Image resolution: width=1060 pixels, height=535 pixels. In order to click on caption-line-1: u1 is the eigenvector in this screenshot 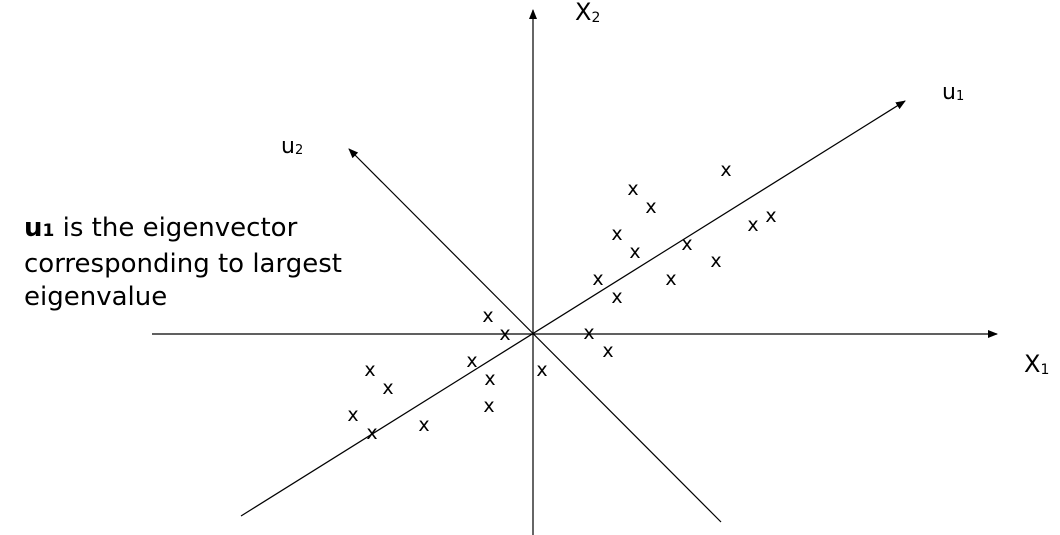, I will do `click(161, 228)`.